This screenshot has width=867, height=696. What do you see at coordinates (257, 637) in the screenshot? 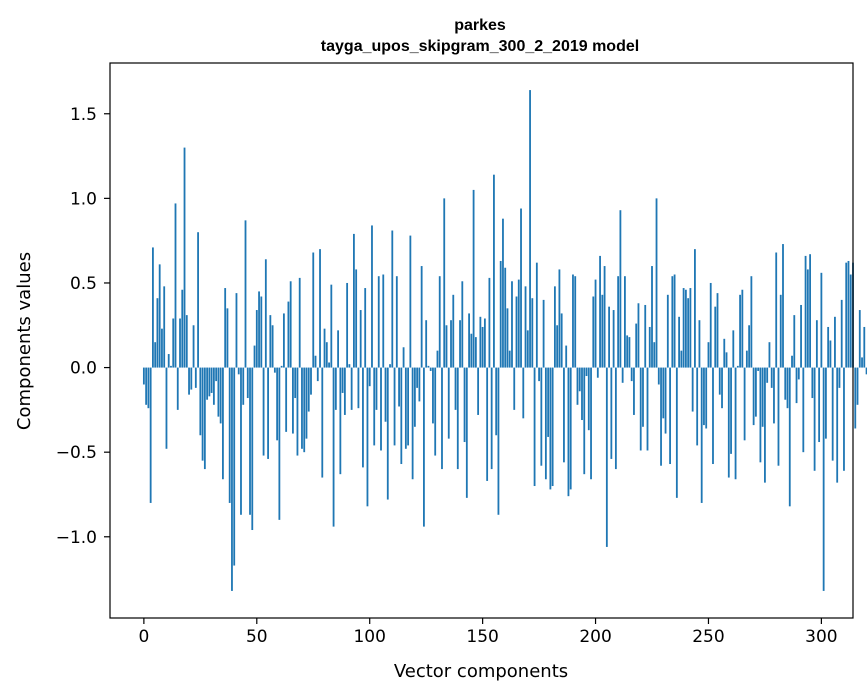
I see `x-tick-label: 50` at bounding box center [257, 637].